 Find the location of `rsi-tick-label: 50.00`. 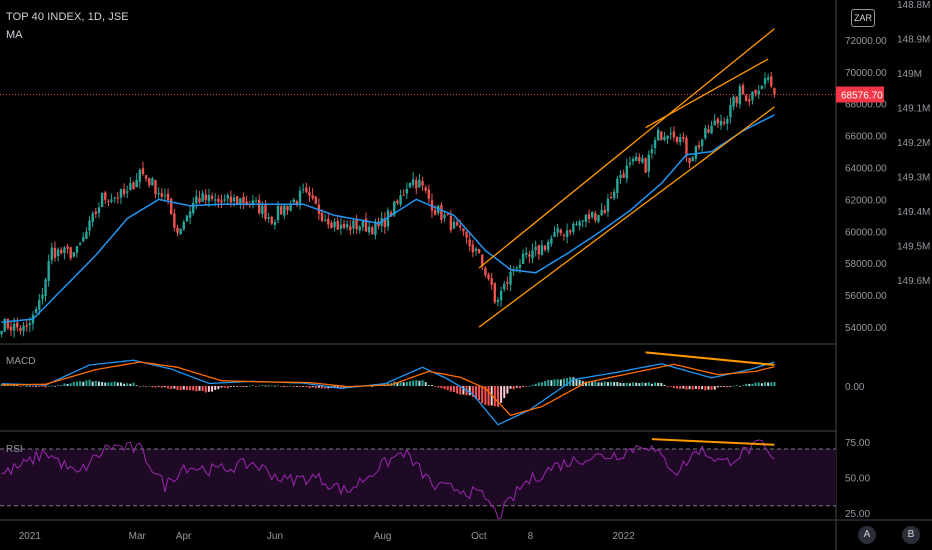

rsi-tick-label: 50.00 is located at coordinates (857, 478).